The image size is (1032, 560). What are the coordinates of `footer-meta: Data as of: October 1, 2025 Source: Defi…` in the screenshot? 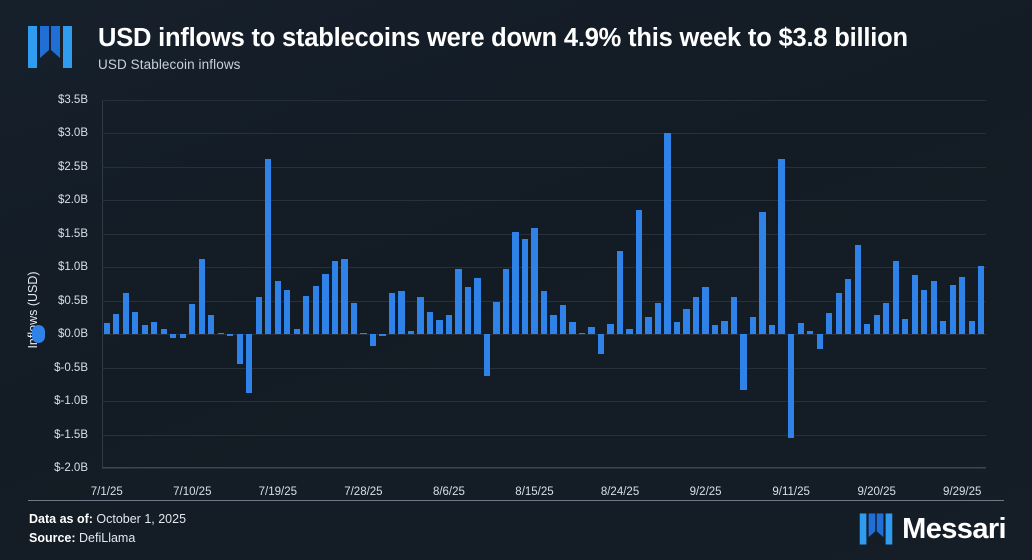 It's located at (107, 529).